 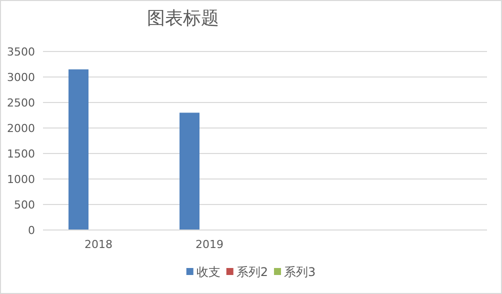 What do you see at coordinates (21, 179) in the screenshot?
I see `y-tick-label: 1000` at bounding box center [21, 179].